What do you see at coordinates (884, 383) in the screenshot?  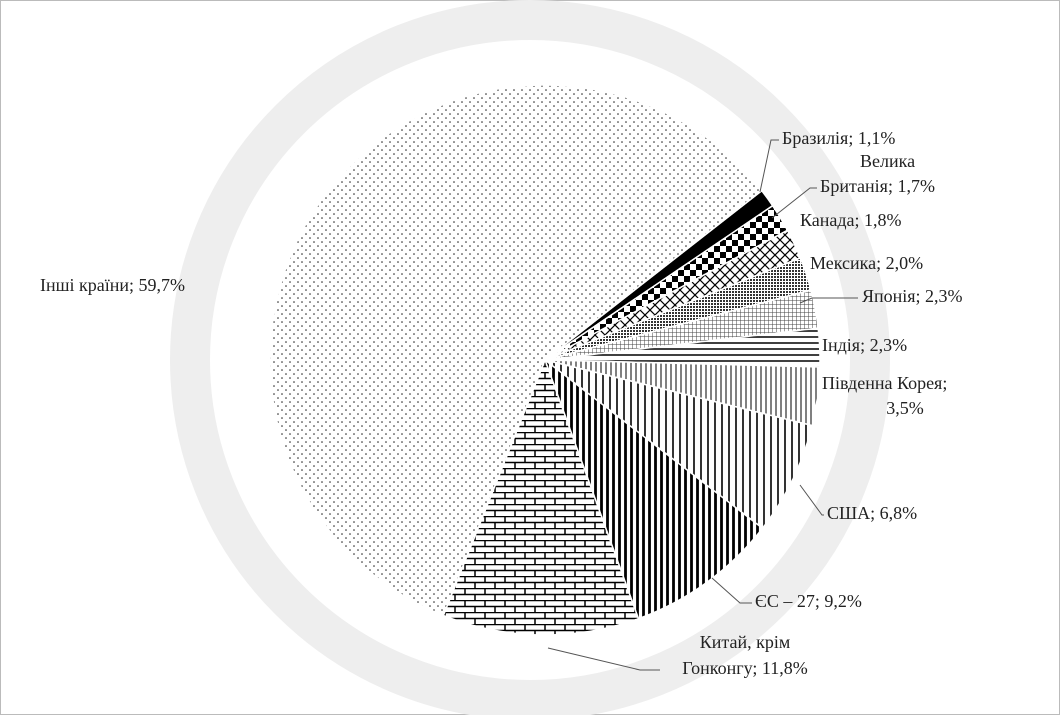 I see `data-label: Південна Корея;` at bounding box center [884, 383].